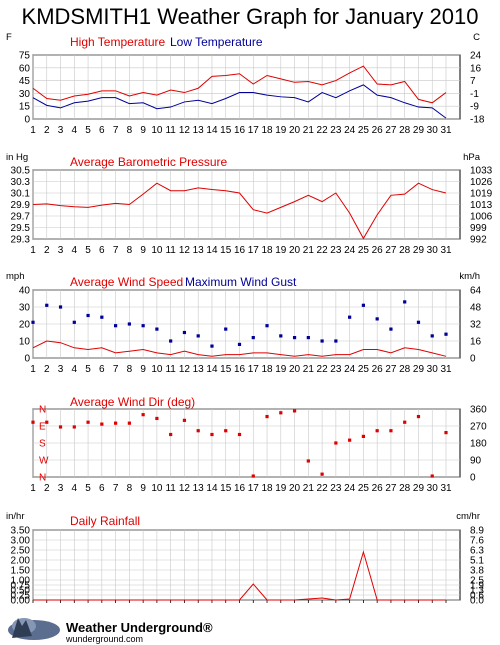 The width and height of the screenshot is (500, 645). What do you see at coordinates (25, 291) in the screenshot?
I see `y-tick-label: 40` at bounding box center [25, 291].